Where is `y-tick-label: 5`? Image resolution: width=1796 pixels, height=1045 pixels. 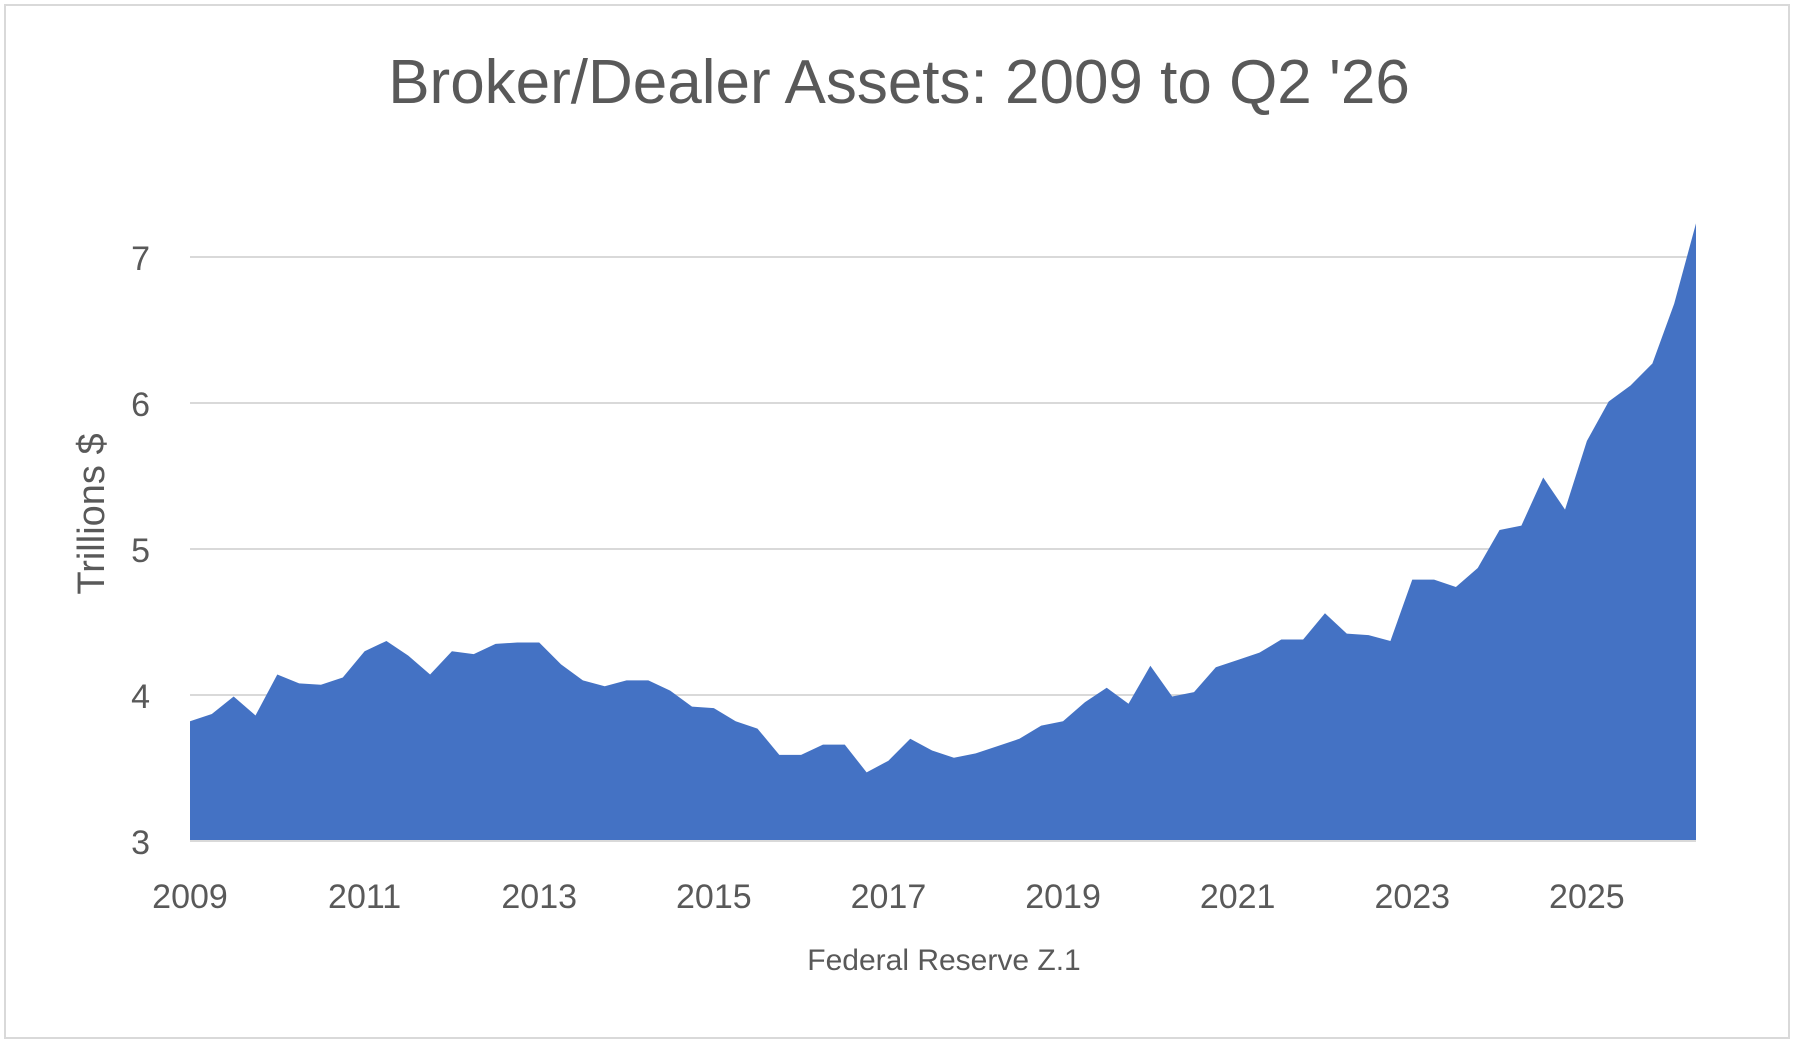
y-tick-label: 5 is located at coordinates (140, 551).